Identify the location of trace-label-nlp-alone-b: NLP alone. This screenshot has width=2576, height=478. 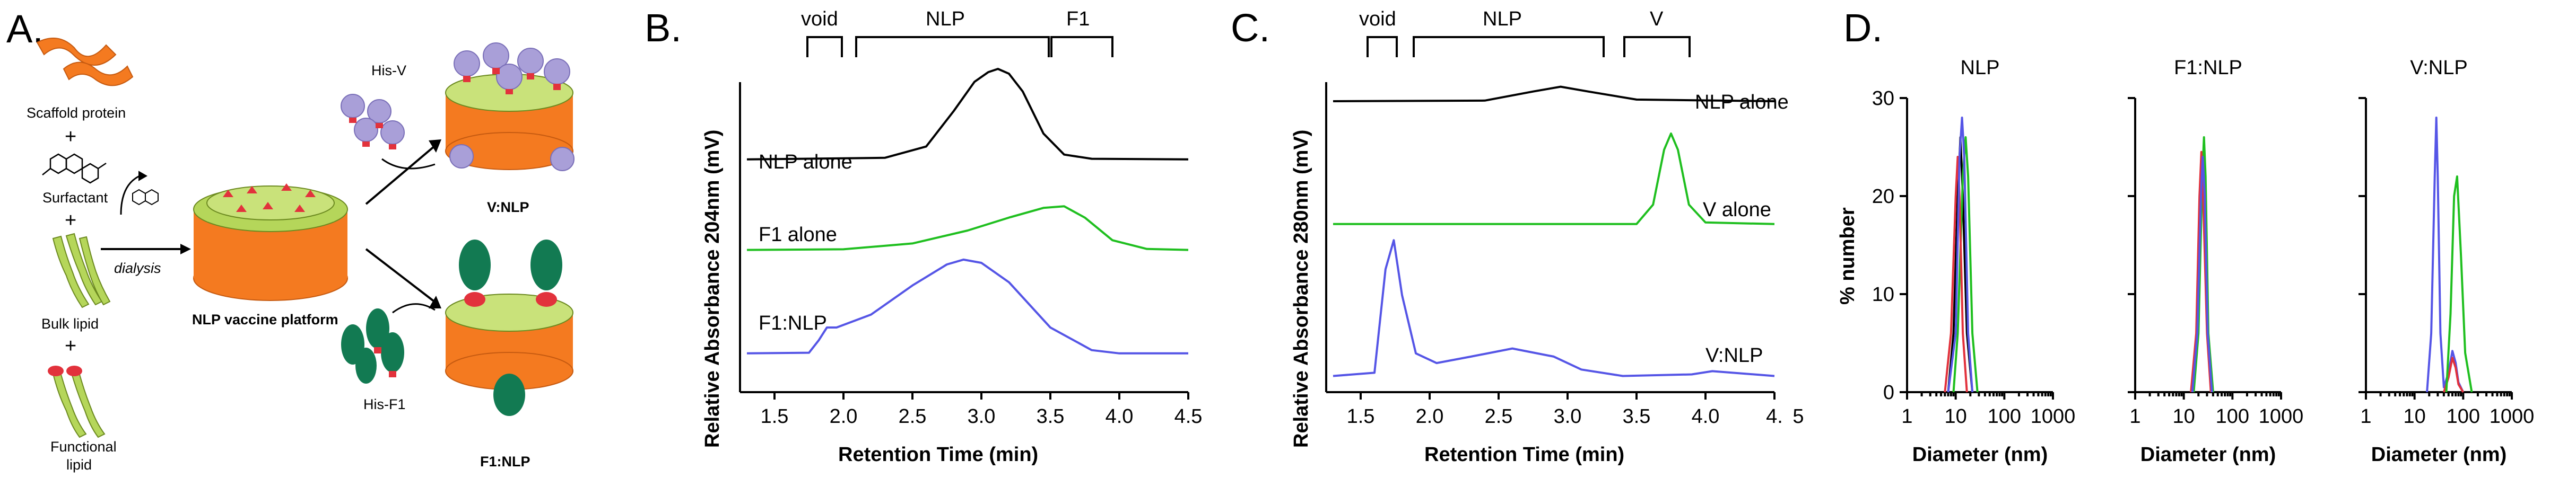
(806, 162).